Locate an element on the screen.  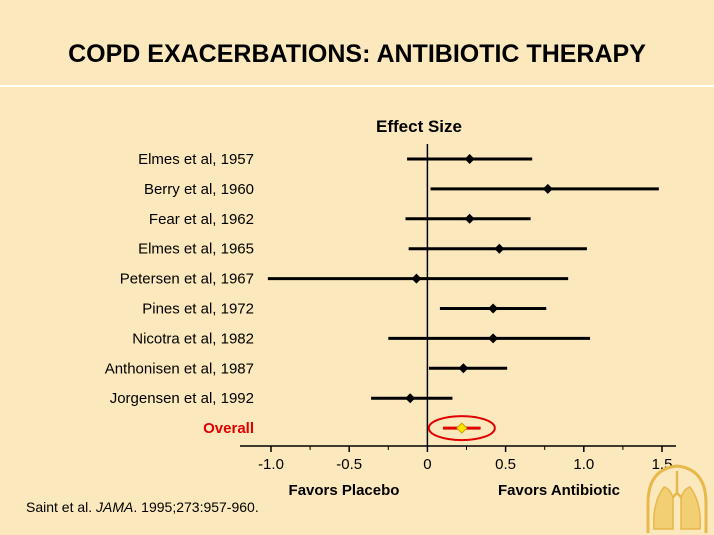
citation-authors: Saint et al. is located at coordinates (61, 507).